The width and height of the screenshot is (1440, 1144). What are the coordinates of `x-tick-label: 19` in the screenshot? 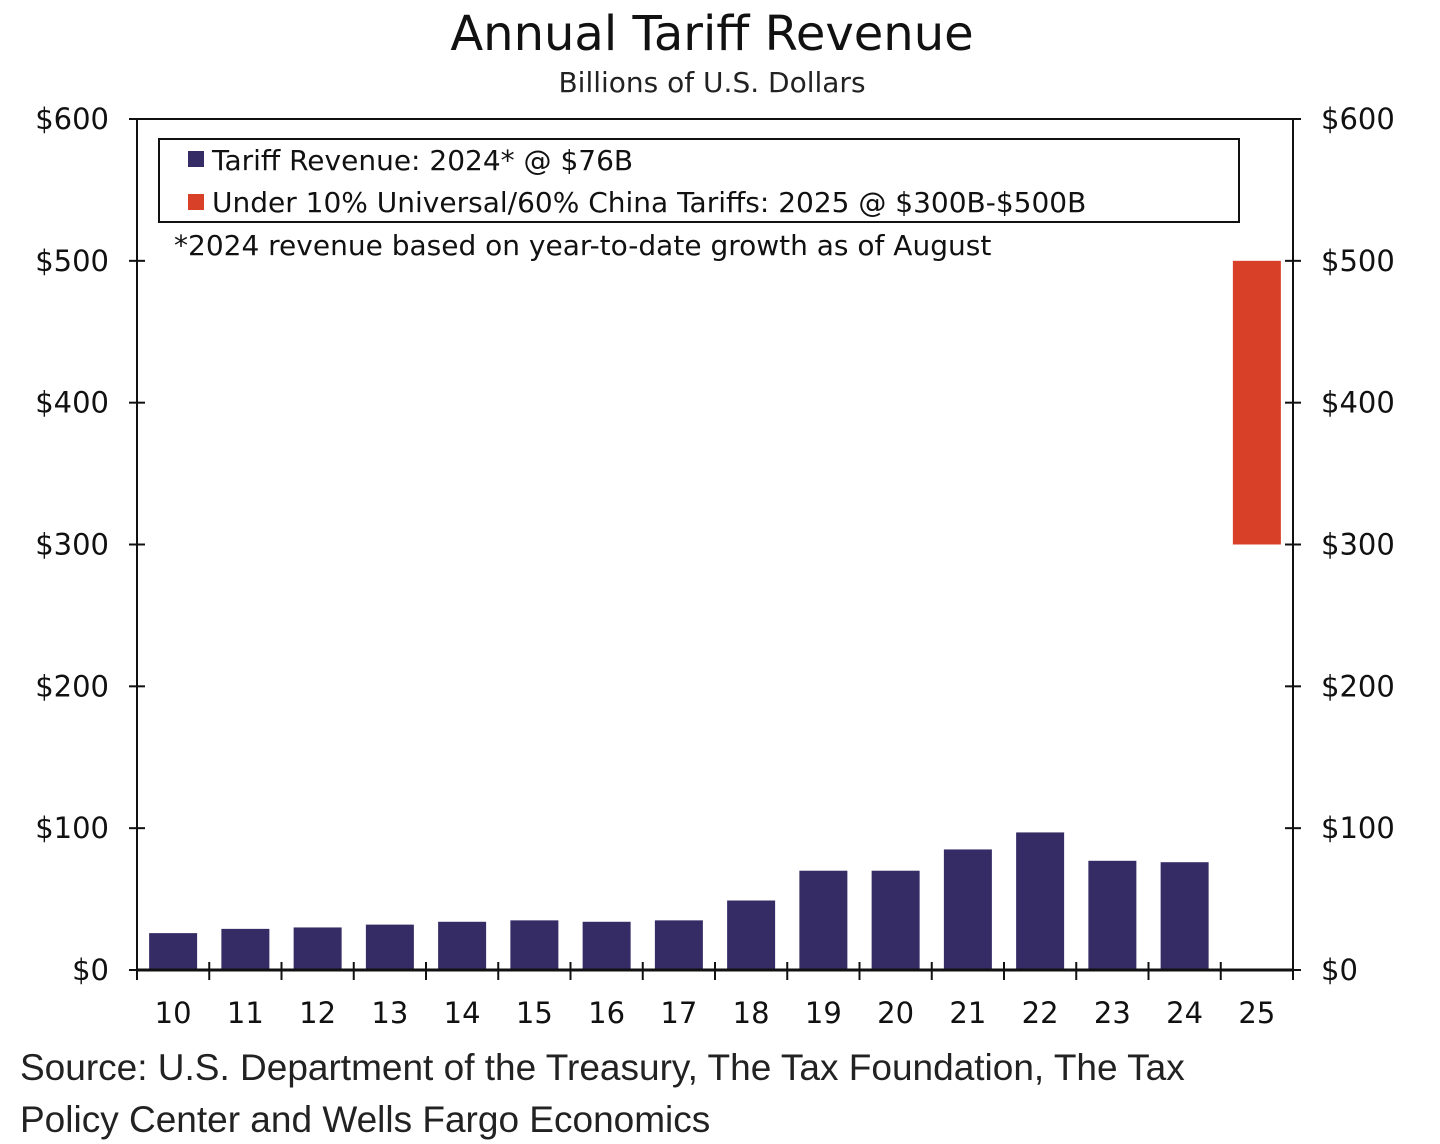 It's located at (823, 1013).